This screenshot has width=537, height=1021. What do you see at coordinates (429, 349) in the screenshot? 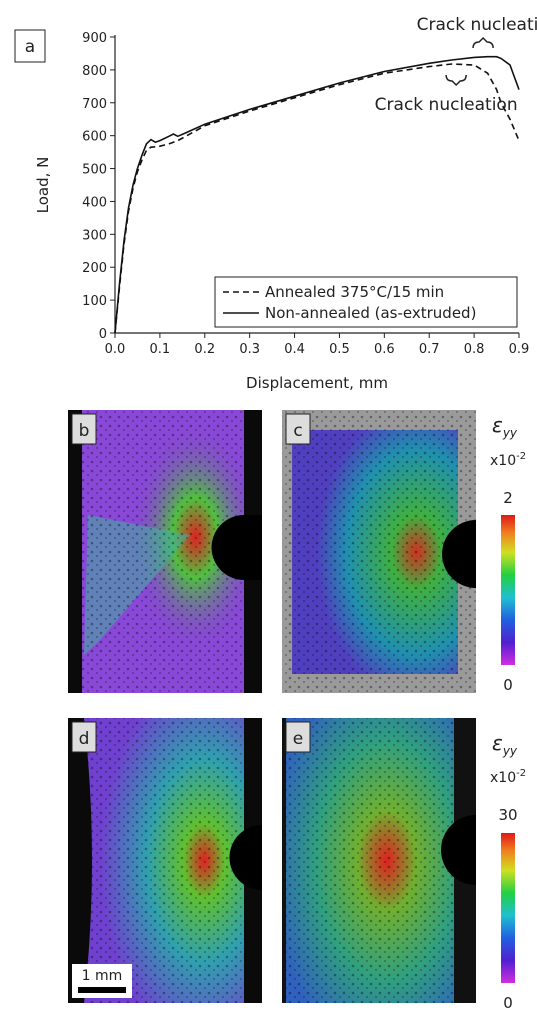
I see `x-tick-label: 0.7` at bounding box center [429, 349].